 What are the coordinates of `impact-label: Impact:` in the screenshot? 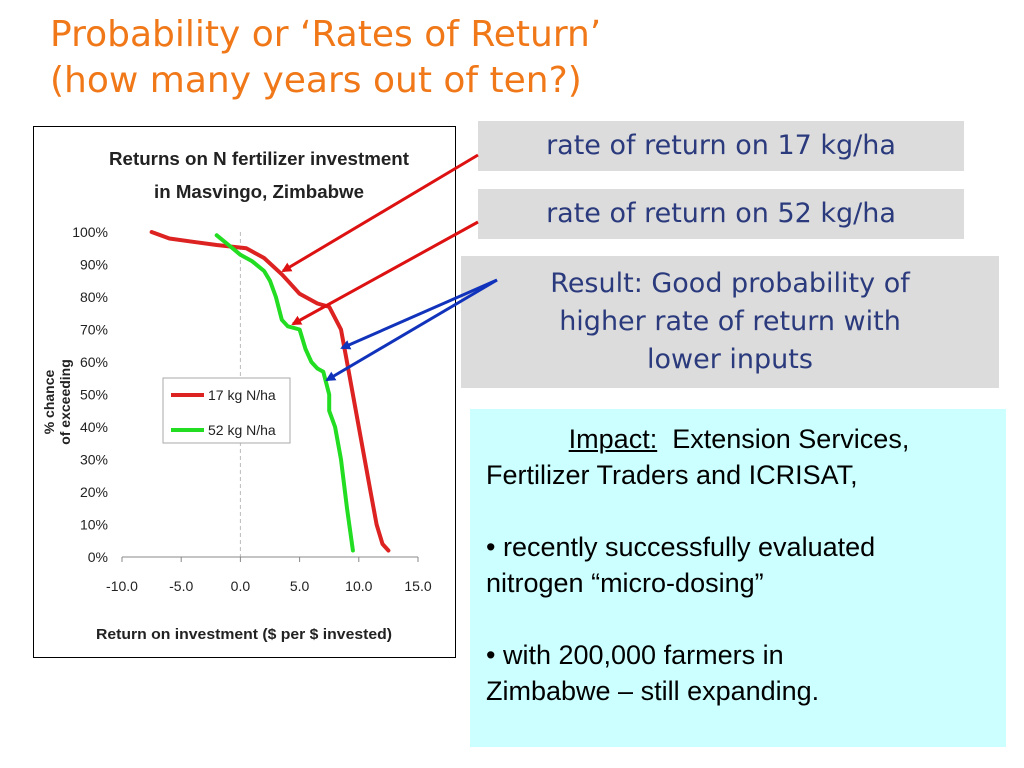 It's located at (613, 439).